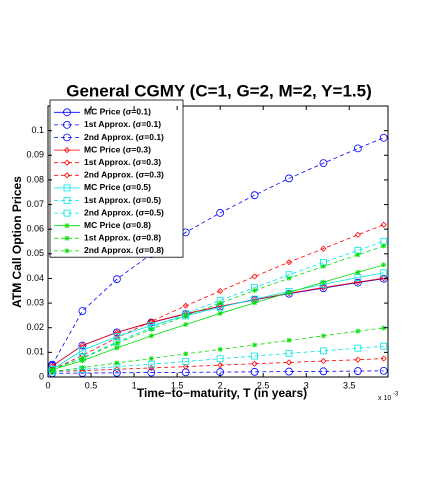  Describe the element at coordinates (122, 124) in the screenshot. I see `legend-label: 1st Approx. (σ=0.1)` at that location.